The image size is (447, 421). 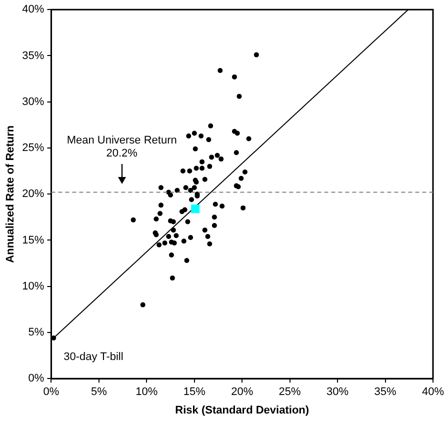 I want to click on y-tick-label: 35%, so click(x=33, y=56).